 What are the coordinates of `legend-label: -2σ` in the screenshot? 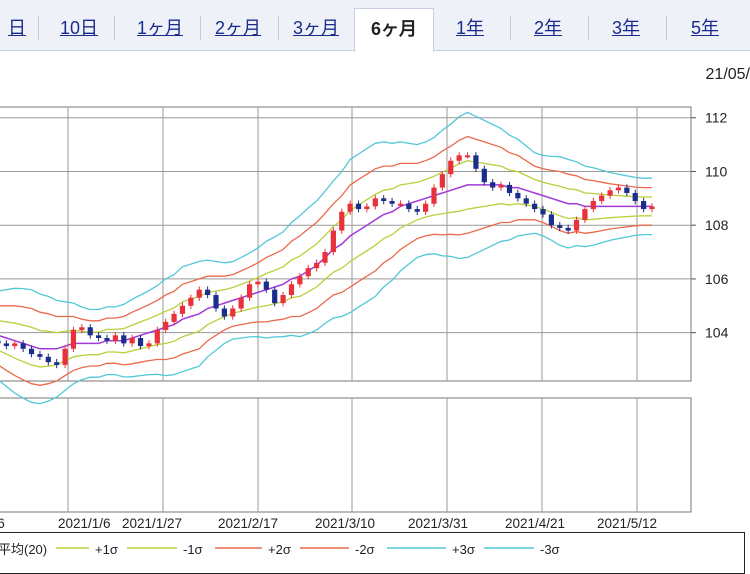 It's located at (365, 549).